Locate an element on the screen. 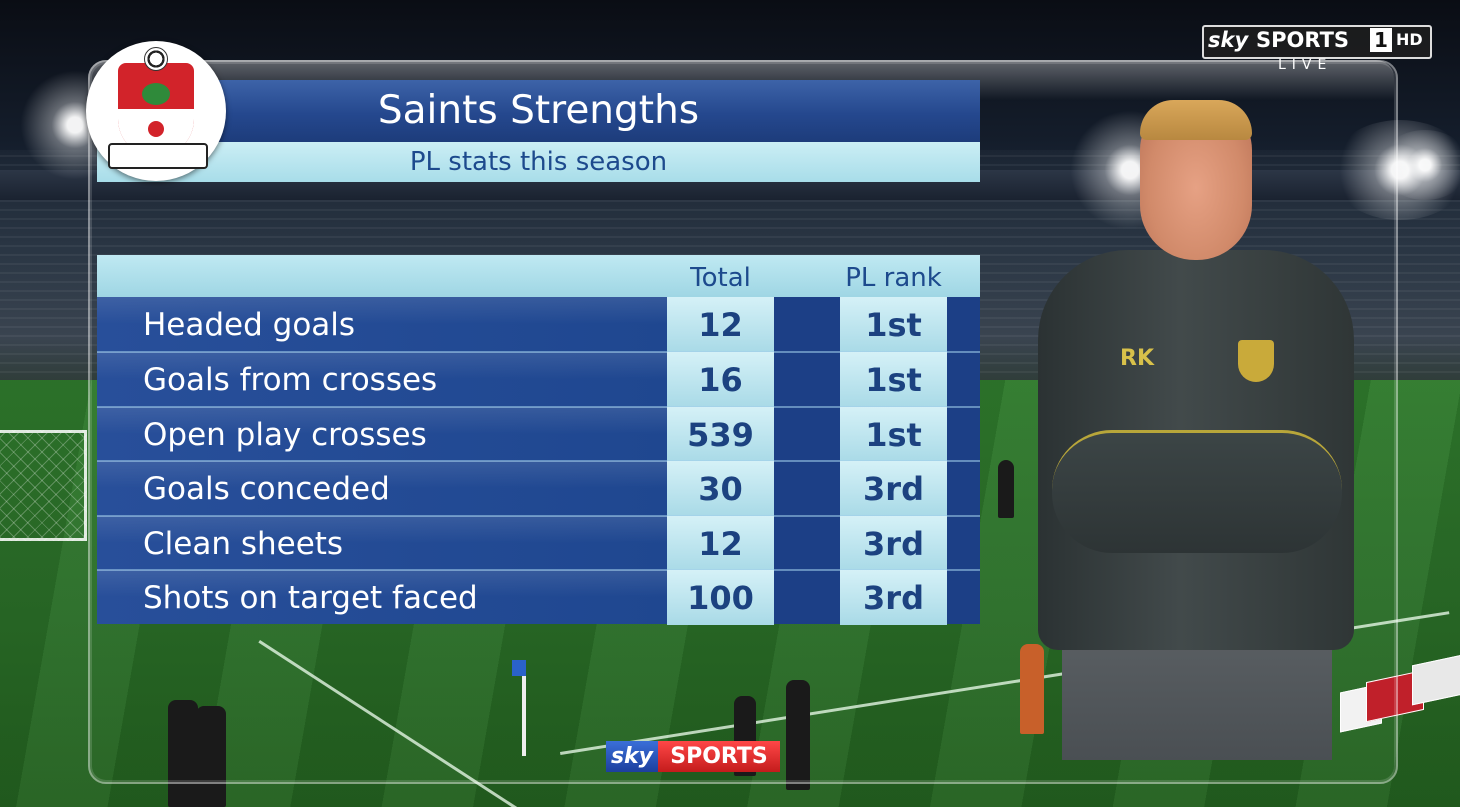 Image resolution: width=1460 pixels, height=807 pixels. badge-tree-icon is located at coordinates (156, 94).